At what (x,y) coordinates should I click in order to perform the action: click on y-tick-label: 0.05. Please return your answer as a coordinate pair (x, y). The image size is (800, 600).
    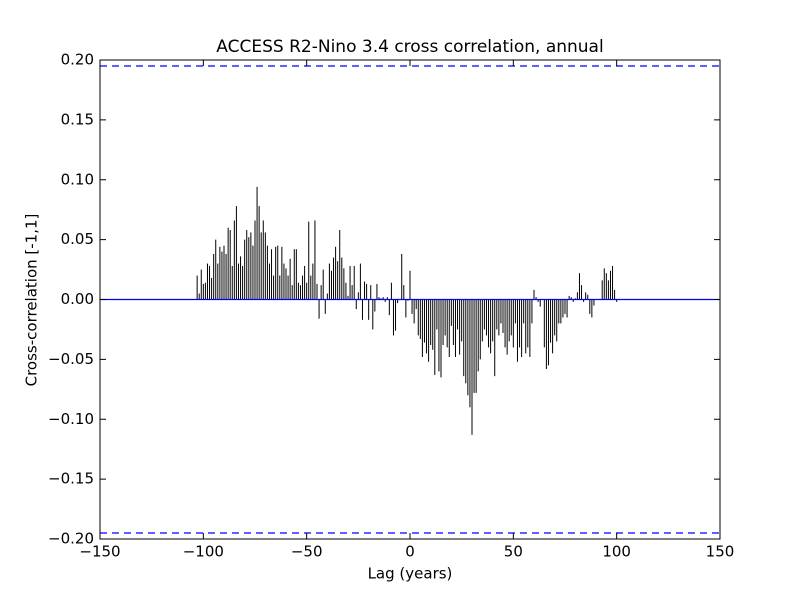
    Looking at the image, I should click on (77, 239).